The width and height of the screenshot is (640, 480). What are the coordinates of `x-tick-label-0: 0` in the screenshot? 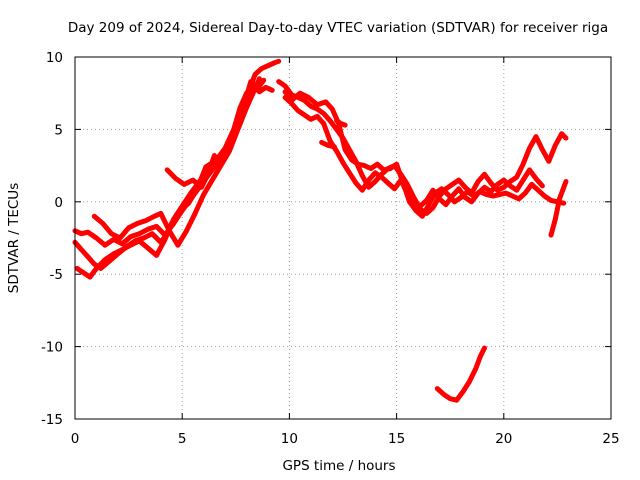 It's located at (75, 439).